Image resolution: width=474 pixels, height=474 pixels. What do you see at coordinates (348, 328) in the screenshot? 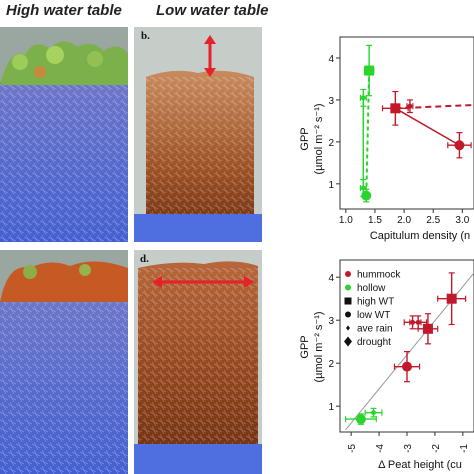
I see `chart2-legend-ave-rain-marker` at bounding box center [348, 328].